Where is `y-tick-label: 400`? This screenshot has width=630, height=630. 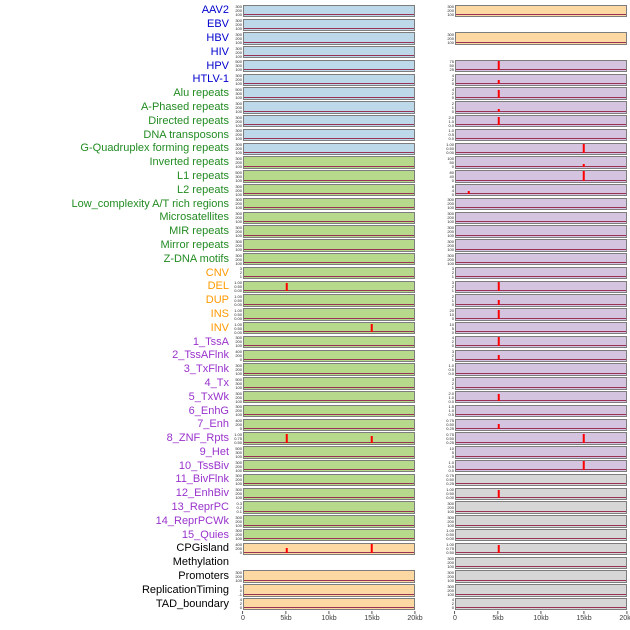
y-tick-label: 400 is located at coordinates (238, 421).